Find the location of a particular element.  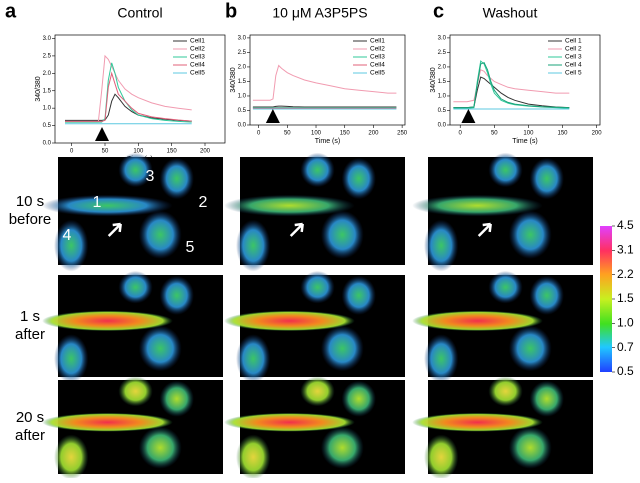

y-tick-label: 0.5 is located at coordinates (242, 111).